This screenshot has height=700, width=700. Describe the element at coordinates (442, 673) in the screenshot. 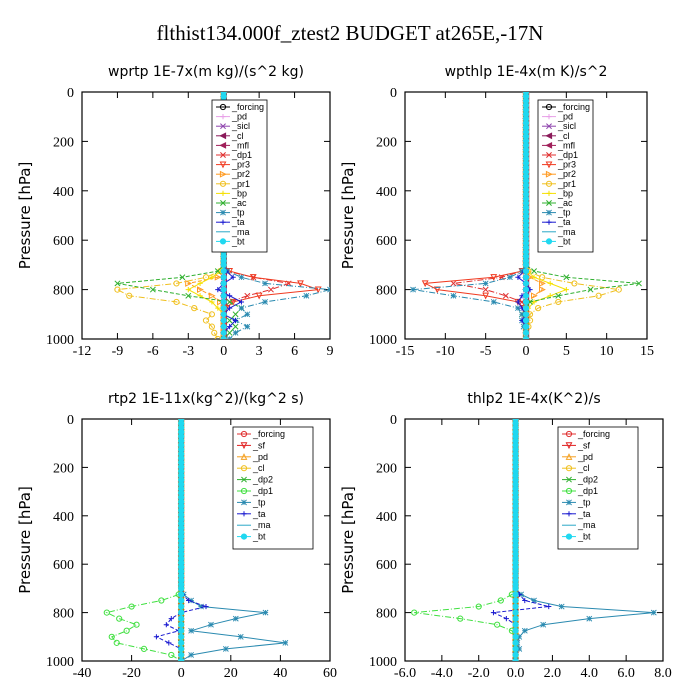

I see `x-tick-label: -4.0` at that location.